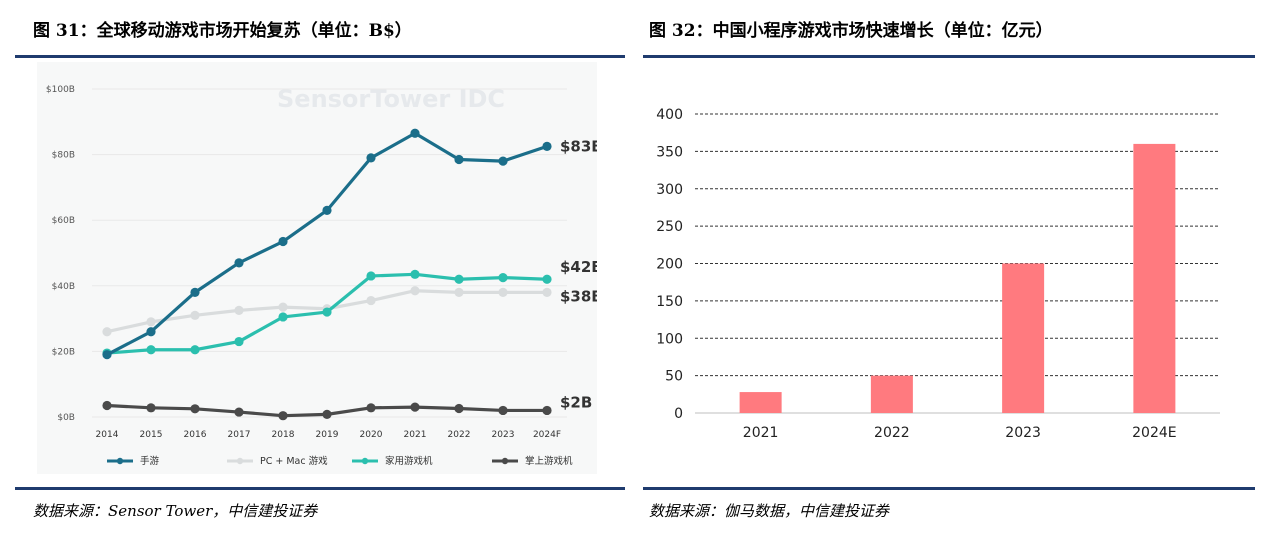 The height and width of the screenshot is (536, 1271). What do you see at coordinates (195, 435) in the screenshot?
I see `x-tick-label: 2016` at bounding box center [195, 435].